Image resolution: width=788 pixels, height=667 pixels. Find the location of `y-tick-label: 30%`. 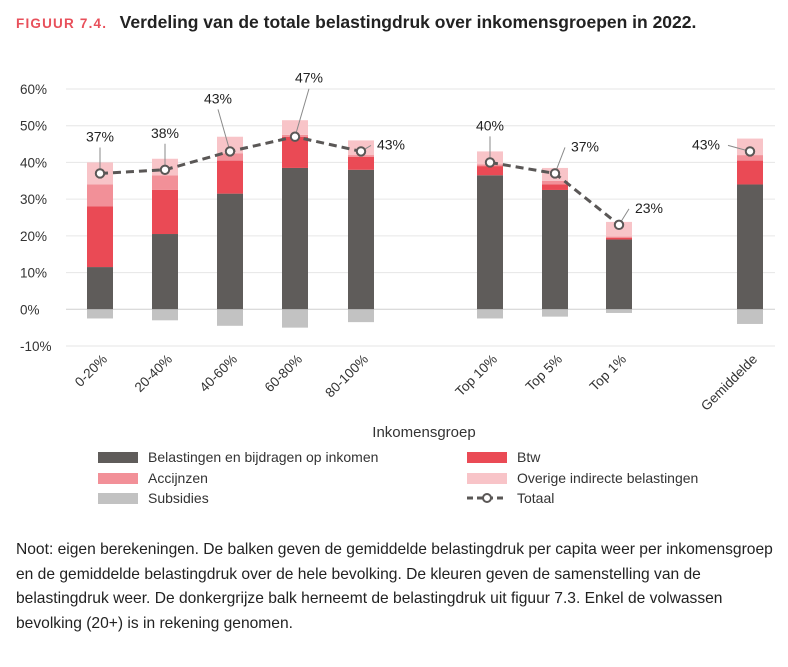

y-tick-label: 30% is located at coordinates (33, 199).